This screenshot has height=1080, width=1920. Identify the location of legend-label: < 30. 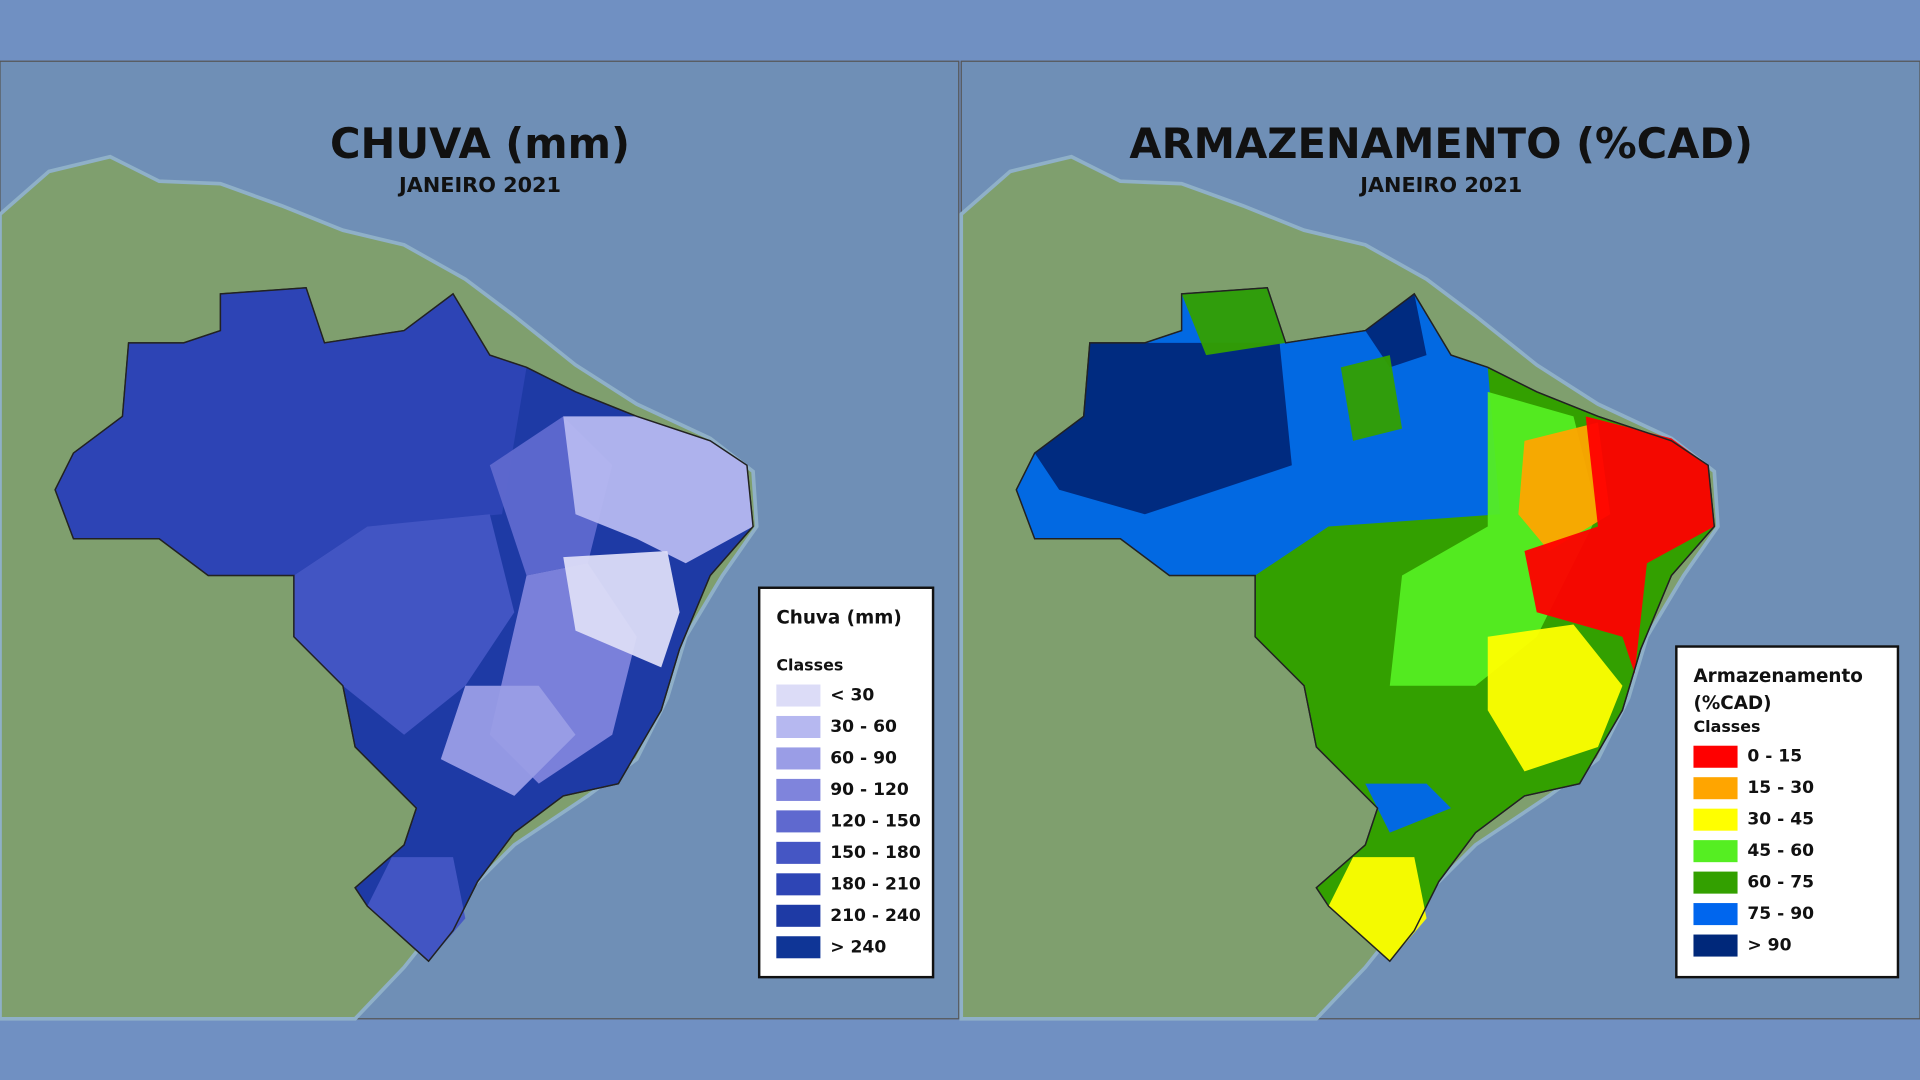
(852, 696).